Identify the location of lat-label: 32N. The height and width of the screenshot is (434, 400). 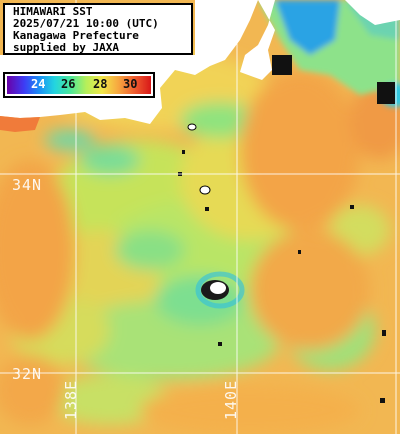
(27, 374).